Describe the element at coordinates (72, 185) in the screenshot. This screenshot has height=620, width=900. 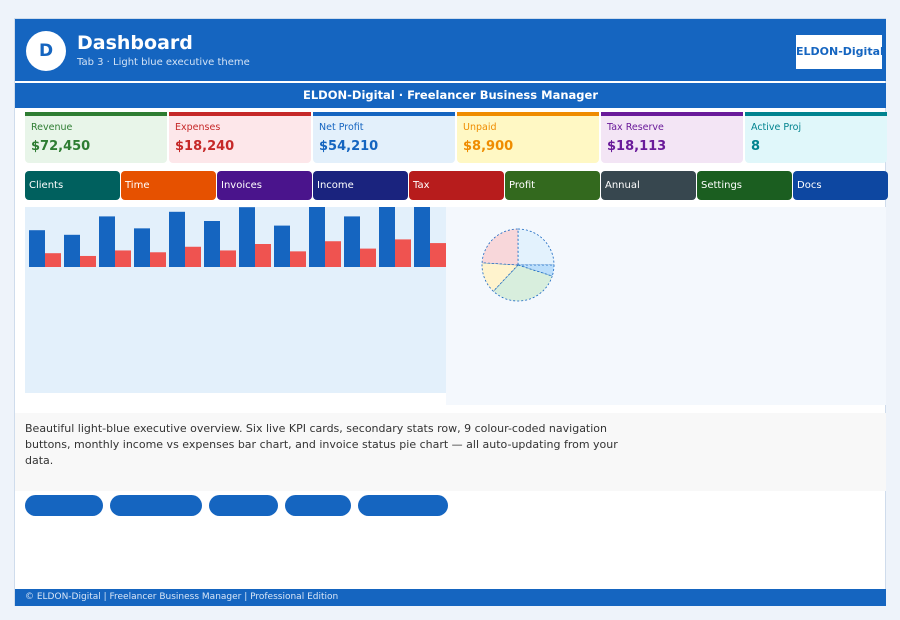
I see `nav-button-clients: Clients` at that location.